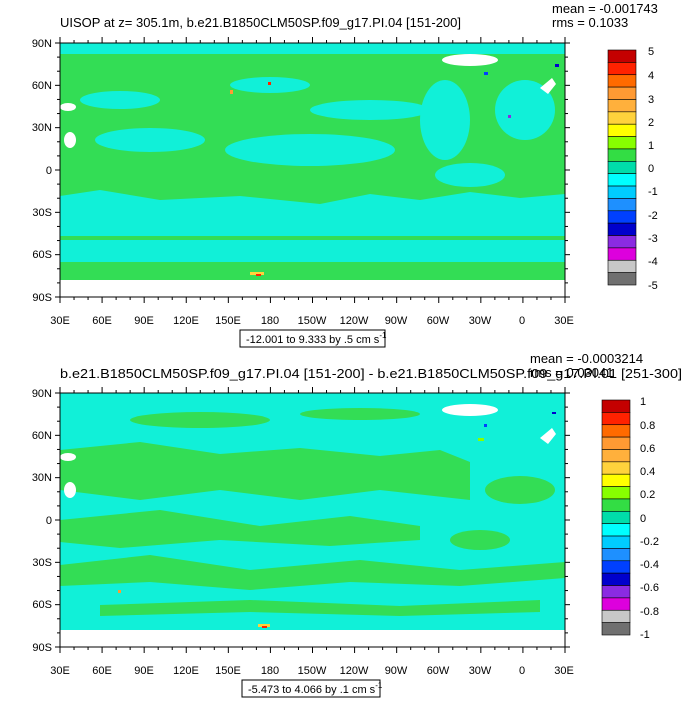 The width and height of the screenshot is (700, 705). Describe the element at coordinates (651, 100) in the screenshot. I see `colorbar-label: 3` at that location.